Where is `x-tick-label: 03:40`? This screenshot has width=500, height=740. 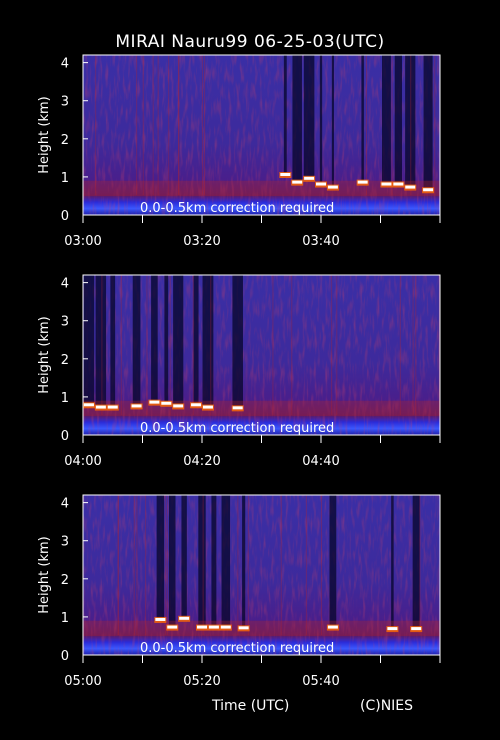
x-tick-label: 03:40 is located at coordinates (320, 241).